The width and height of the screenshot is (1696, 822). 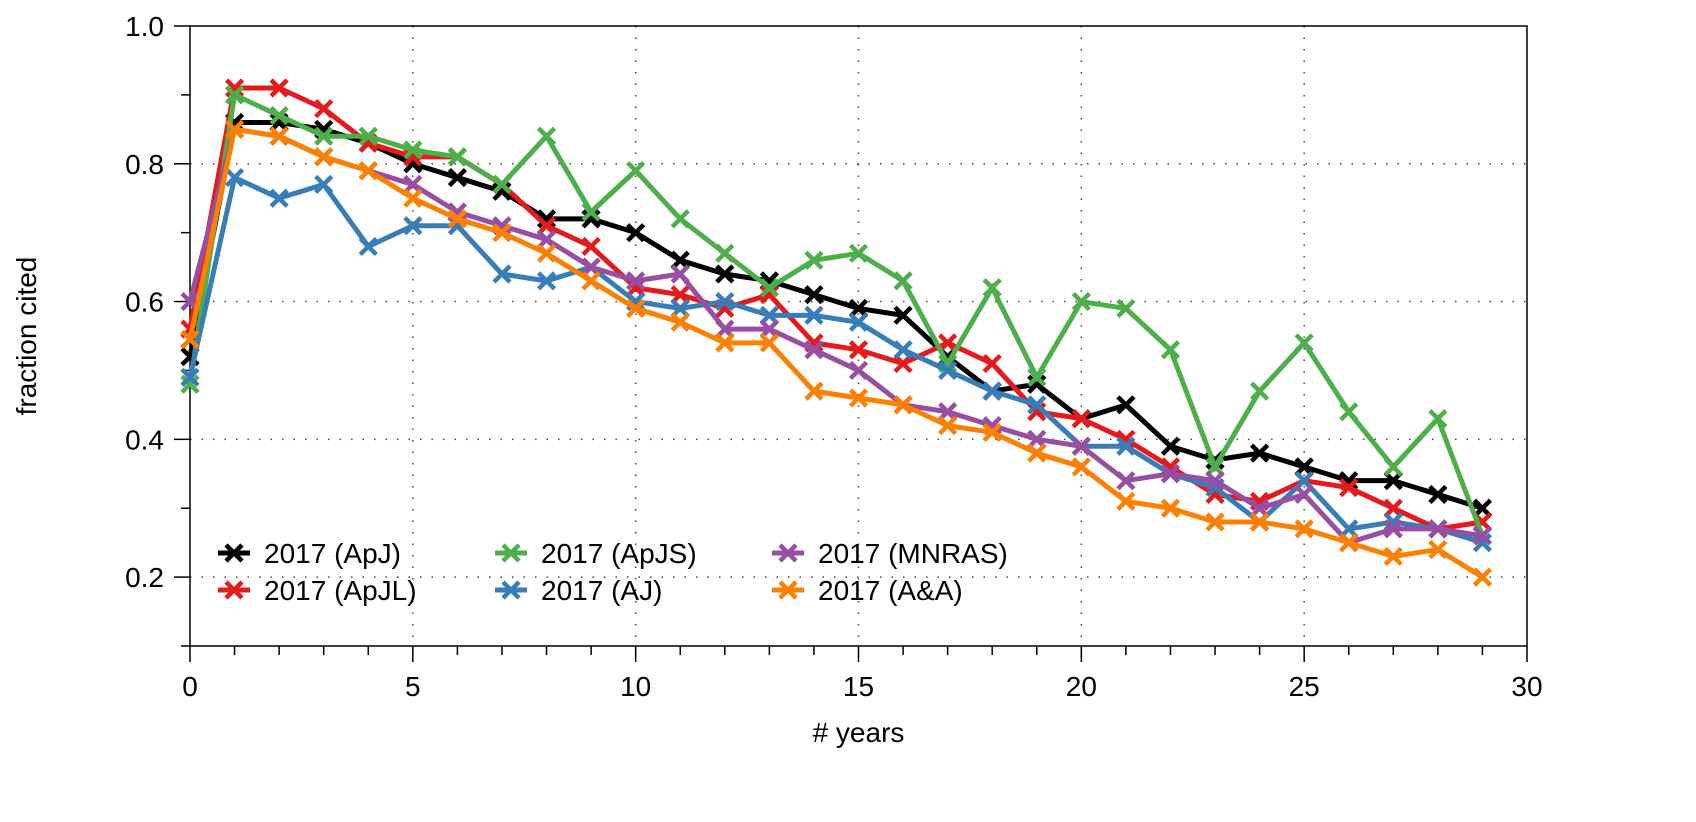 I want to click on x-axis-ticks: 0 5 10 15 20 25 30, so click(x=862, y=674).